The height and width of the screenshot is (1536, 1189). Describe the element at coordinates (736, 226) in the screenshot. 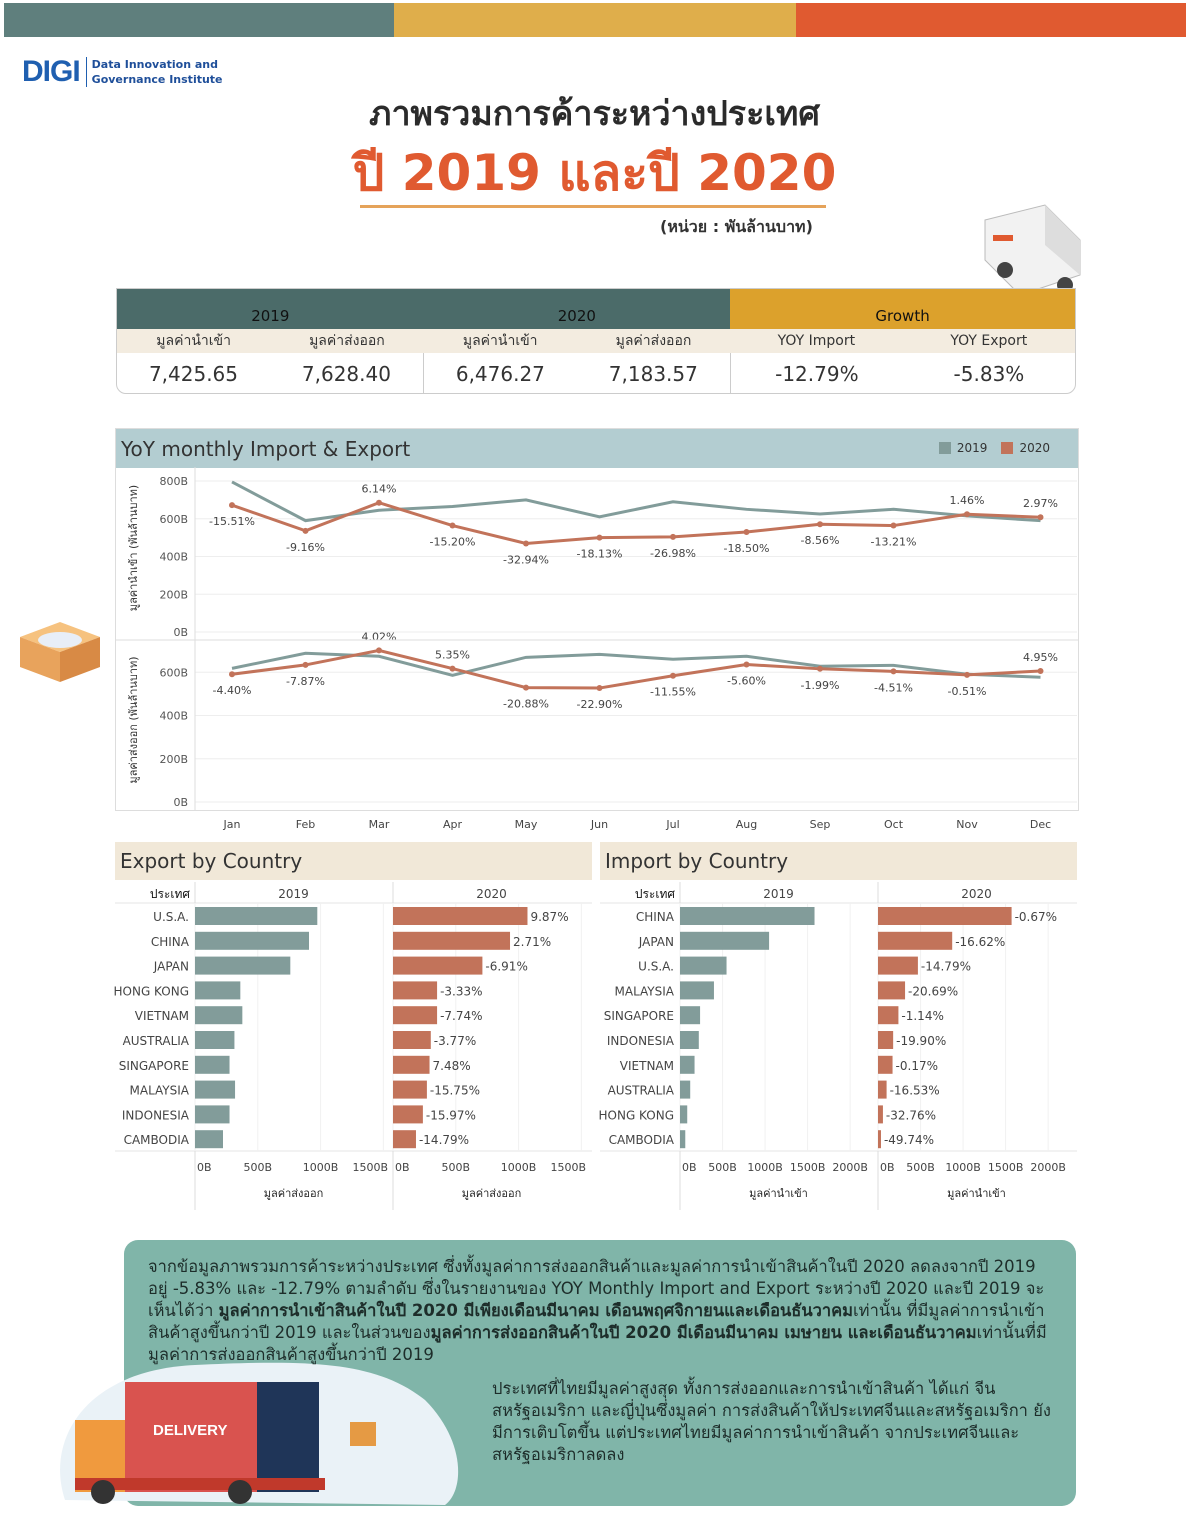

I see `unit-note: (หน่วย : พันล้านบาท)` at that location.